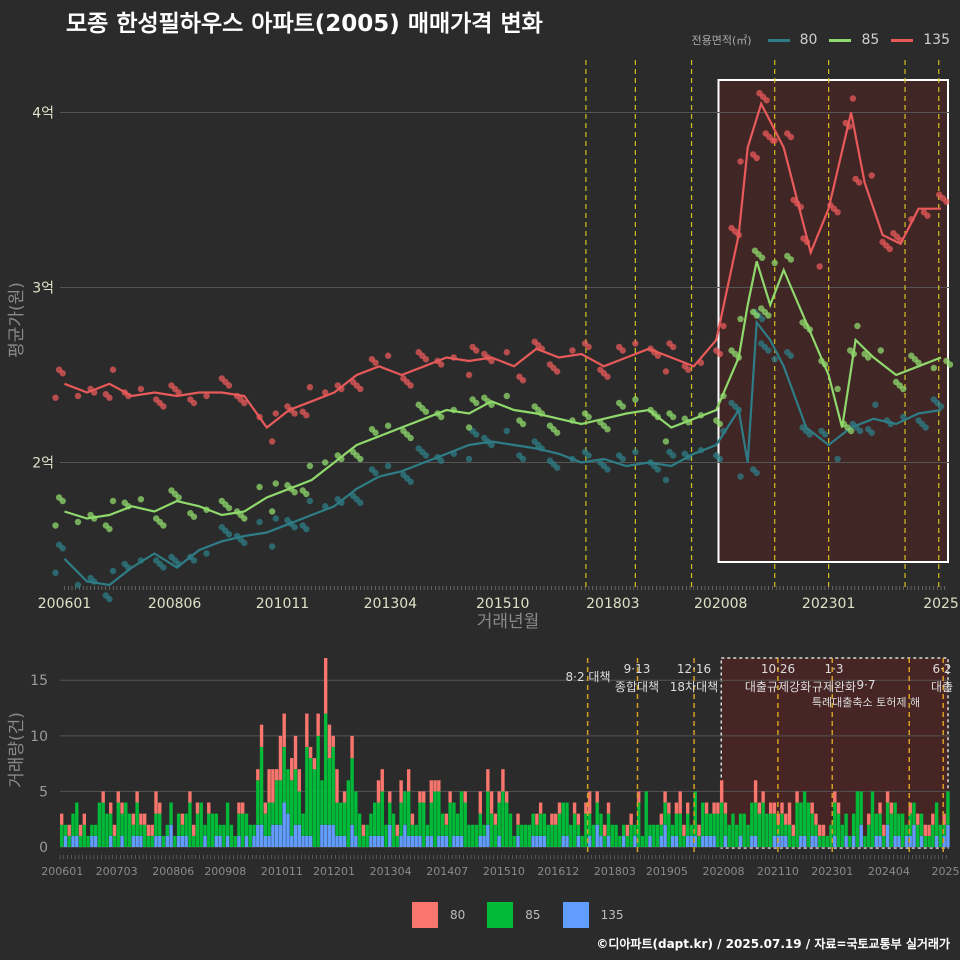  Describe the element at coordinates (17, 320) in the screenshot. I see `y-axis-title: 평균가(원)` at that location.